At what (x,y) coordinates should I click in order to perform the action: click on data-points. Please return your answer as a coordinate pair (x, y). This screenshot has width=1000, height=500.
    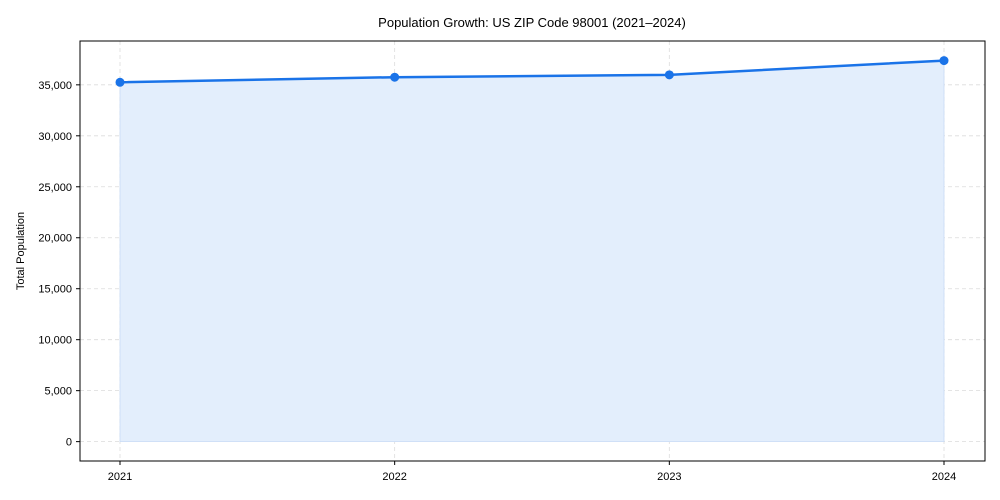
    Looking at the image, I should click on (532, 71).